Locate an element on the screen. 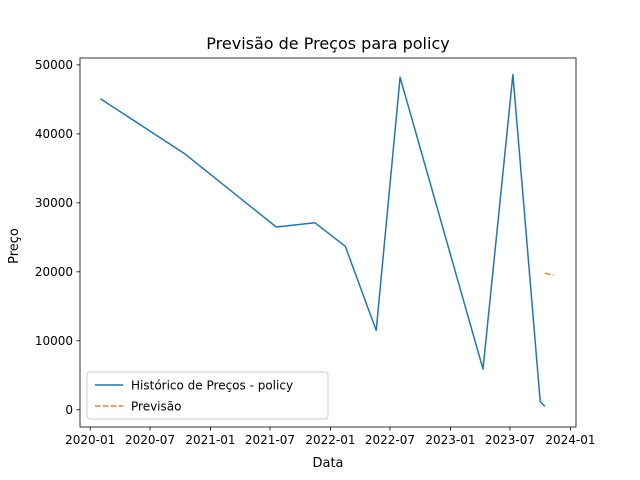 This screenshot has width=640, height=480. x-tick-label: 2023-01 is located at coordinates (450, 440).